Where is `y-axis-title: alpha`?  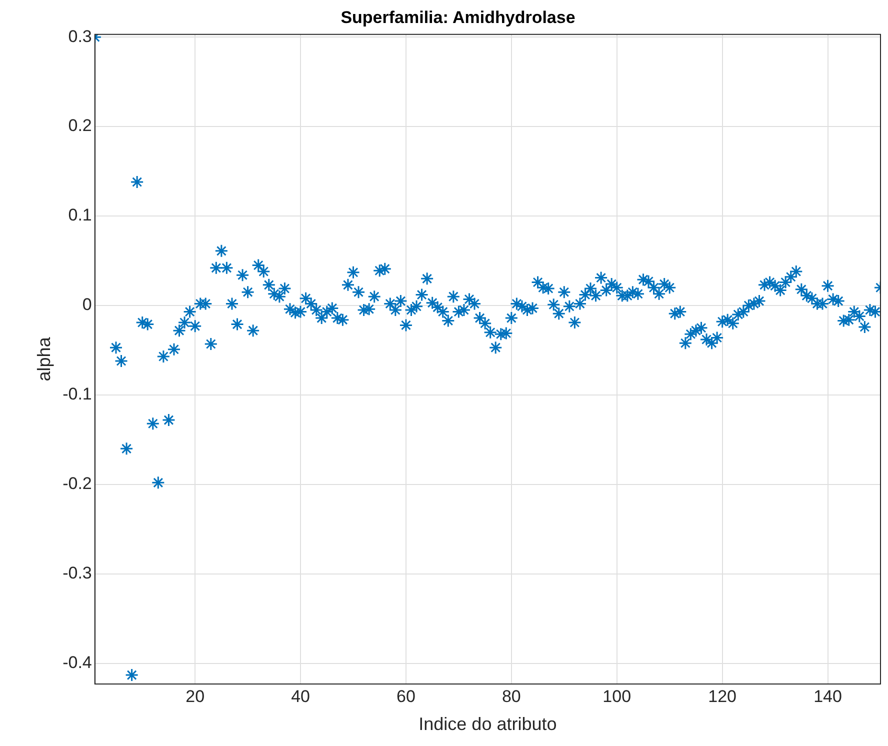
y-axis-title: alpha is located at coordinates (44, 359).